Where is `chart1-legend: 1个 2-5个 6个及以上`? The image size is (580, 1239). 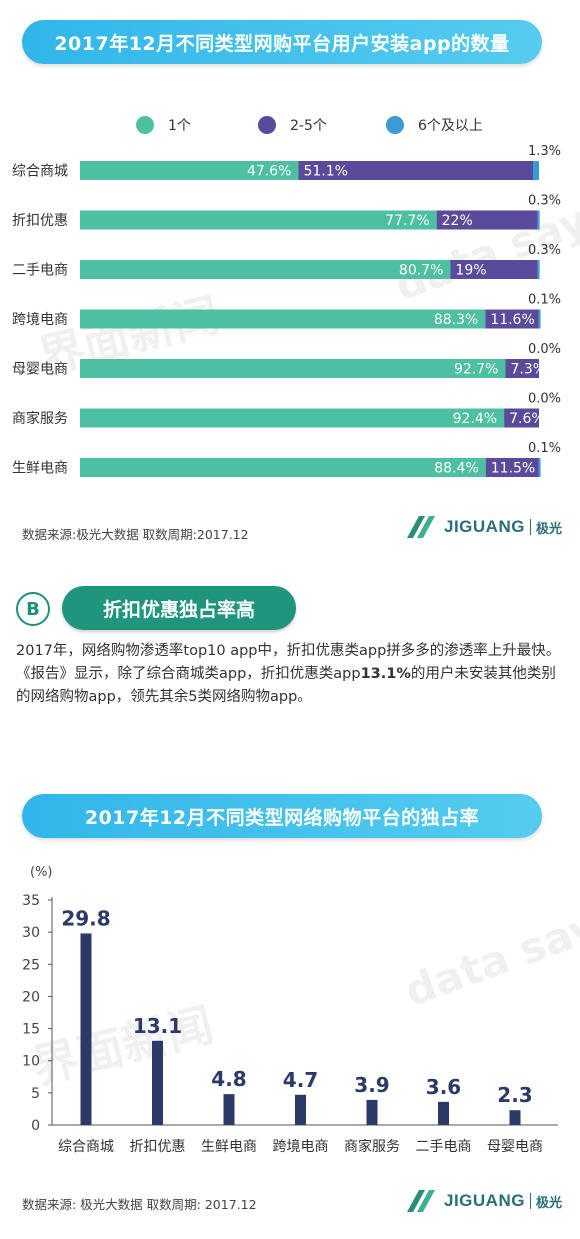 chart1-legend: 1个 2-5个 6个及以上 is located at coordinates (290, 125).